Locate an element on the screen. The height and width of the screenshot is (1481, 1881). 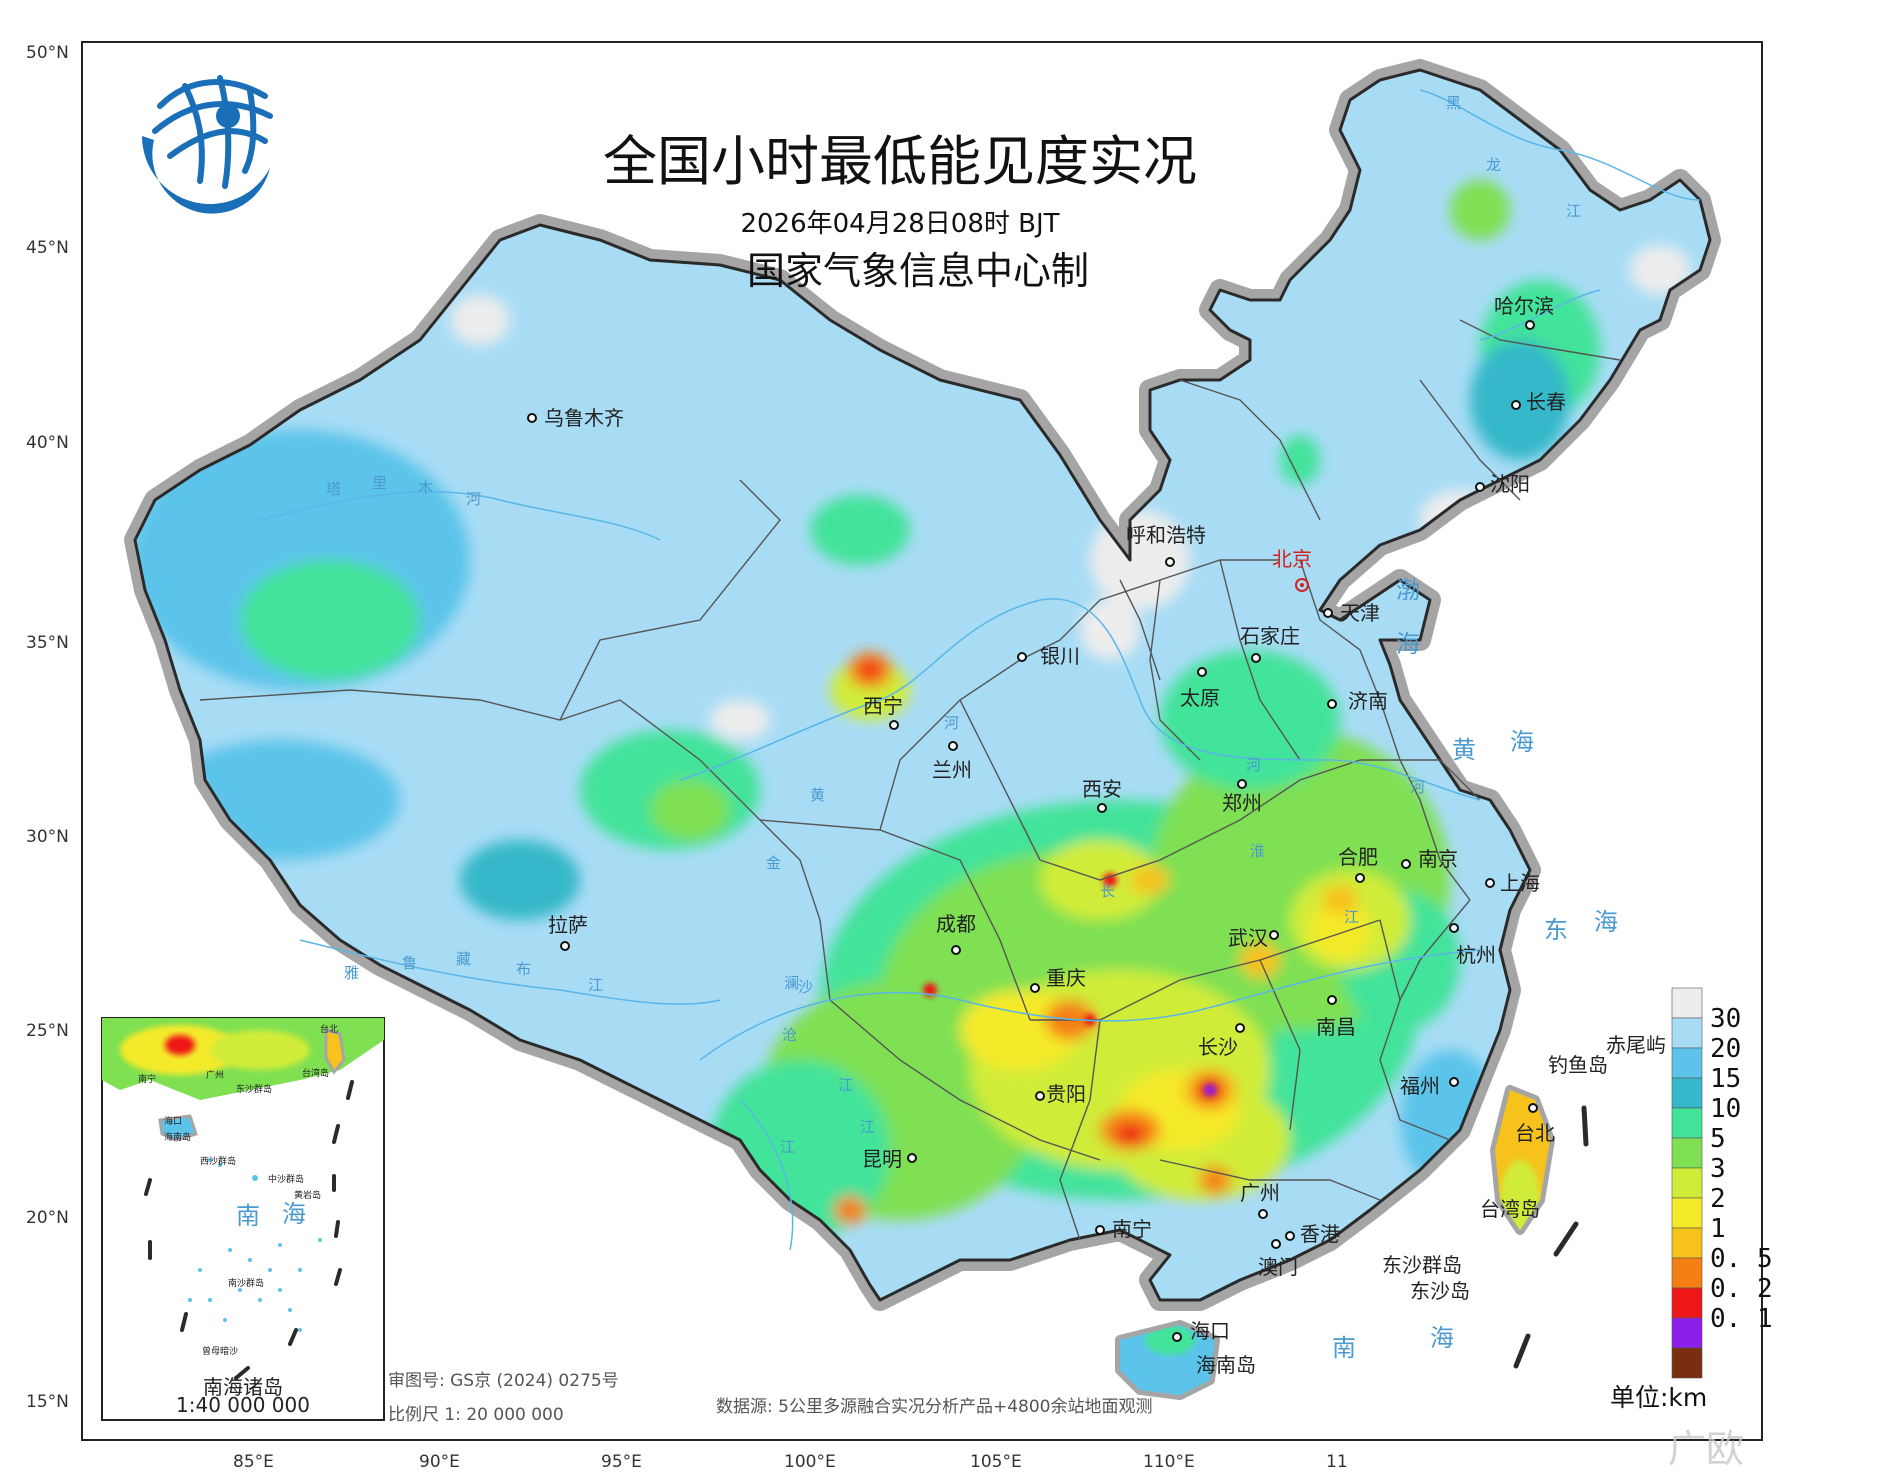
lon-label: 110°E is located at coordinates (1169, 1462).